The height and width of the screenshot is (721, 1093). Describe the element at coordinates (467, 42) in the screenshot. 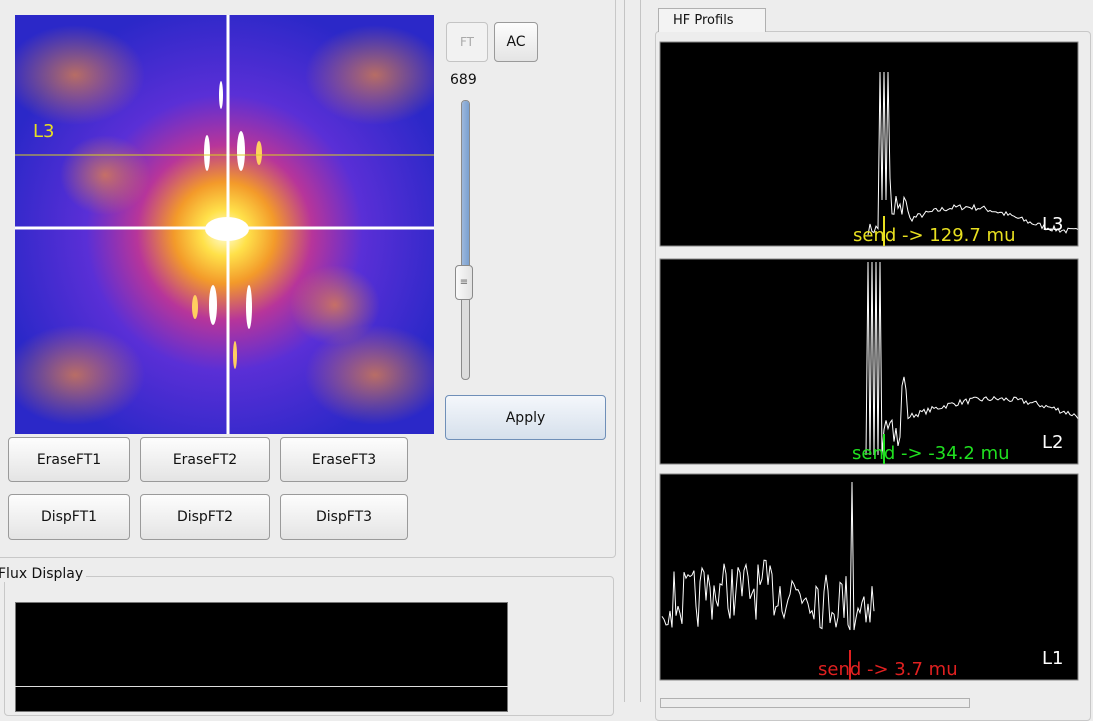

I see `ft-button: FT` at that location.